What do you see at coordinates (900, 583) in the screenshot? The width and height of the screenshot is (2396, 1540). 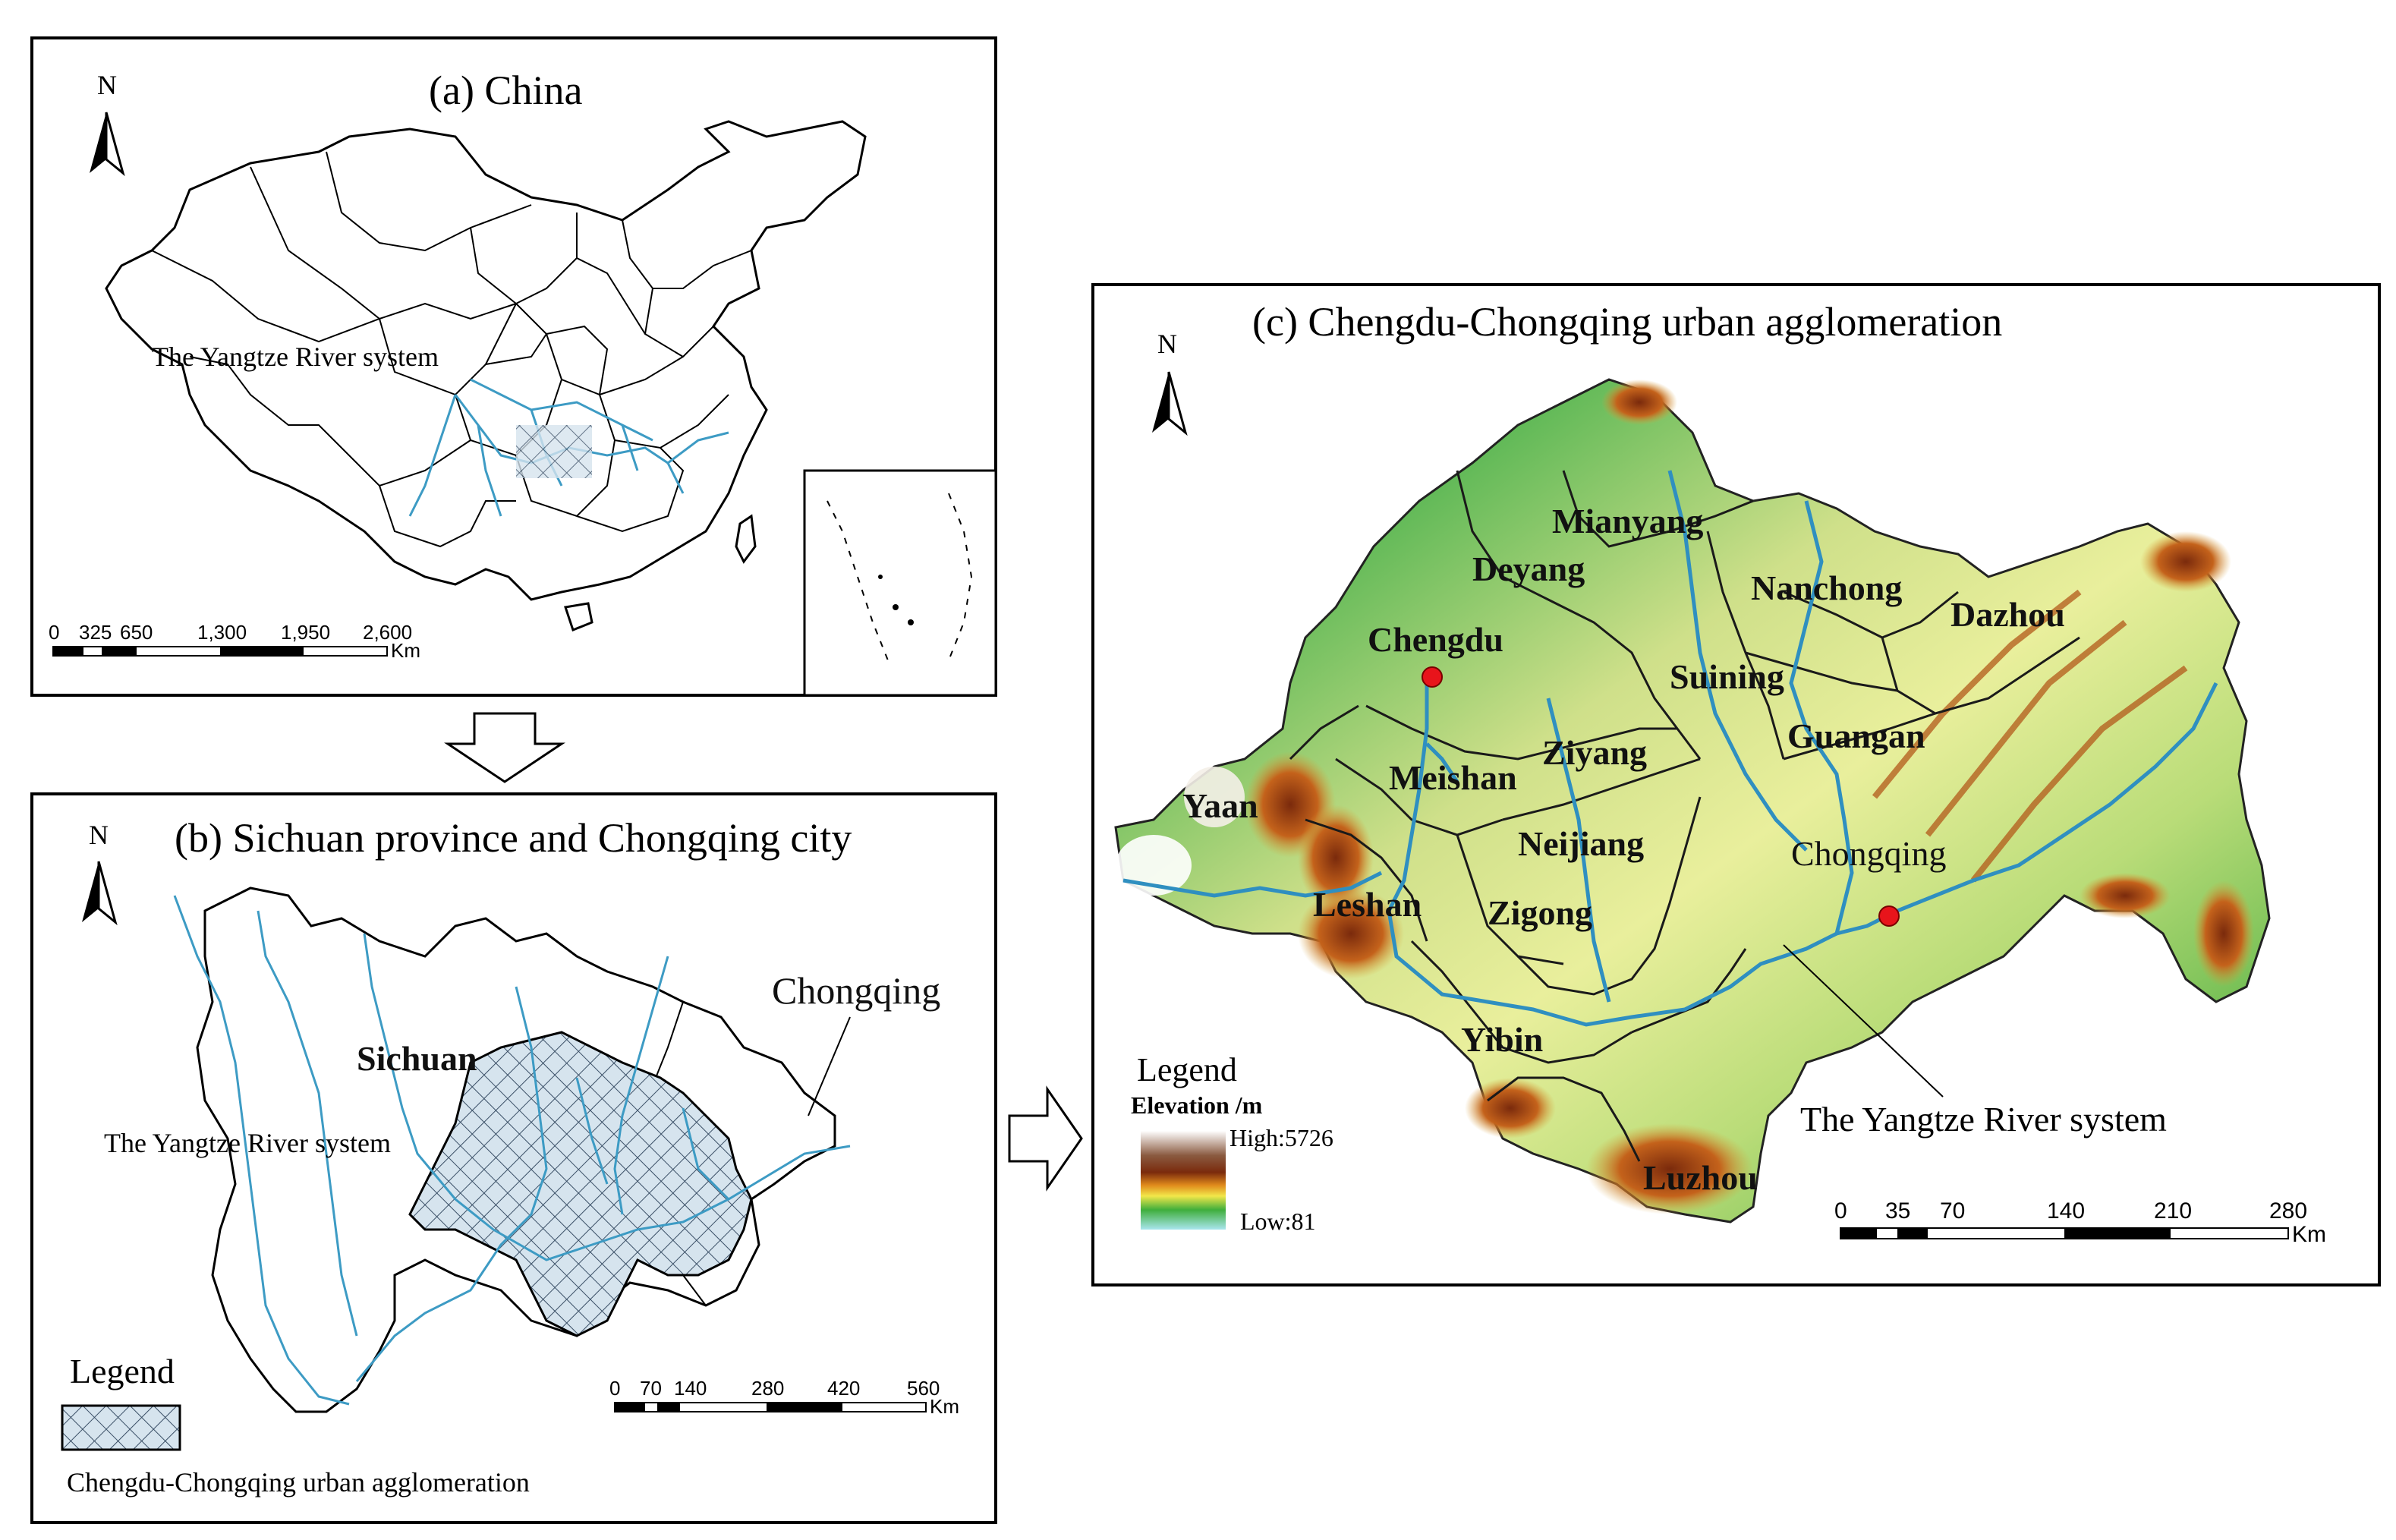 I see `south-china-sea-inset` at bounding box center [900, 583].